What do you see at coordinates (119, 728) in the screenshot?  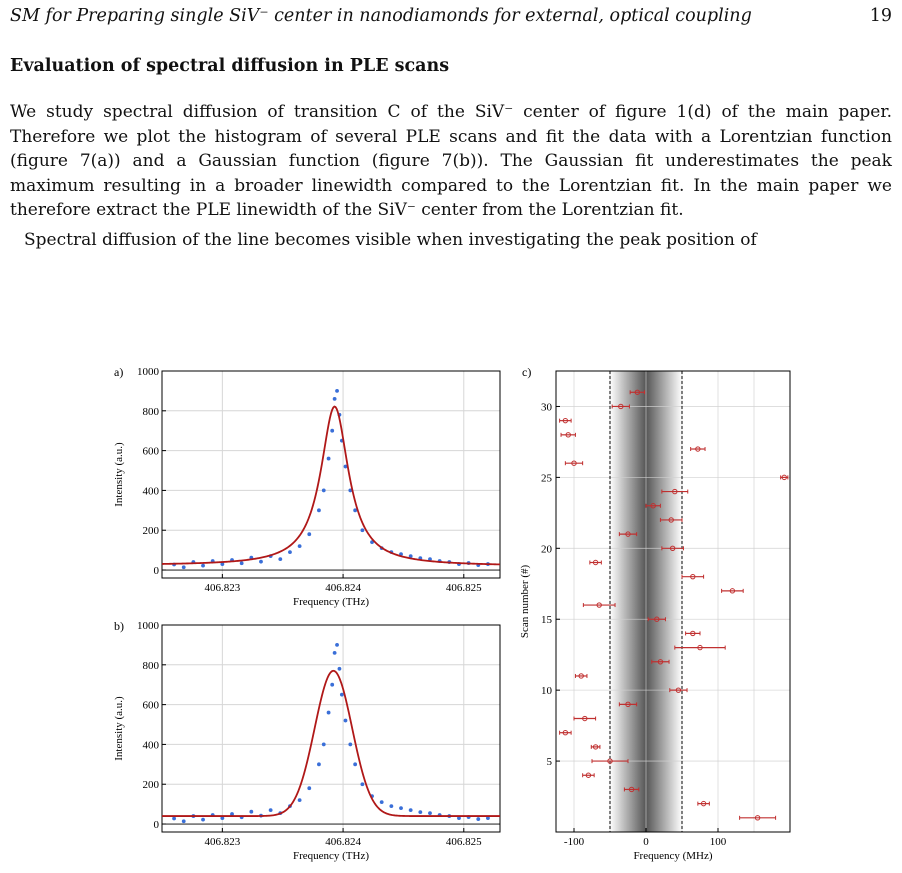 I see `y-axis-label: Intensity (a.u.)` at bounding box center [119, 728].